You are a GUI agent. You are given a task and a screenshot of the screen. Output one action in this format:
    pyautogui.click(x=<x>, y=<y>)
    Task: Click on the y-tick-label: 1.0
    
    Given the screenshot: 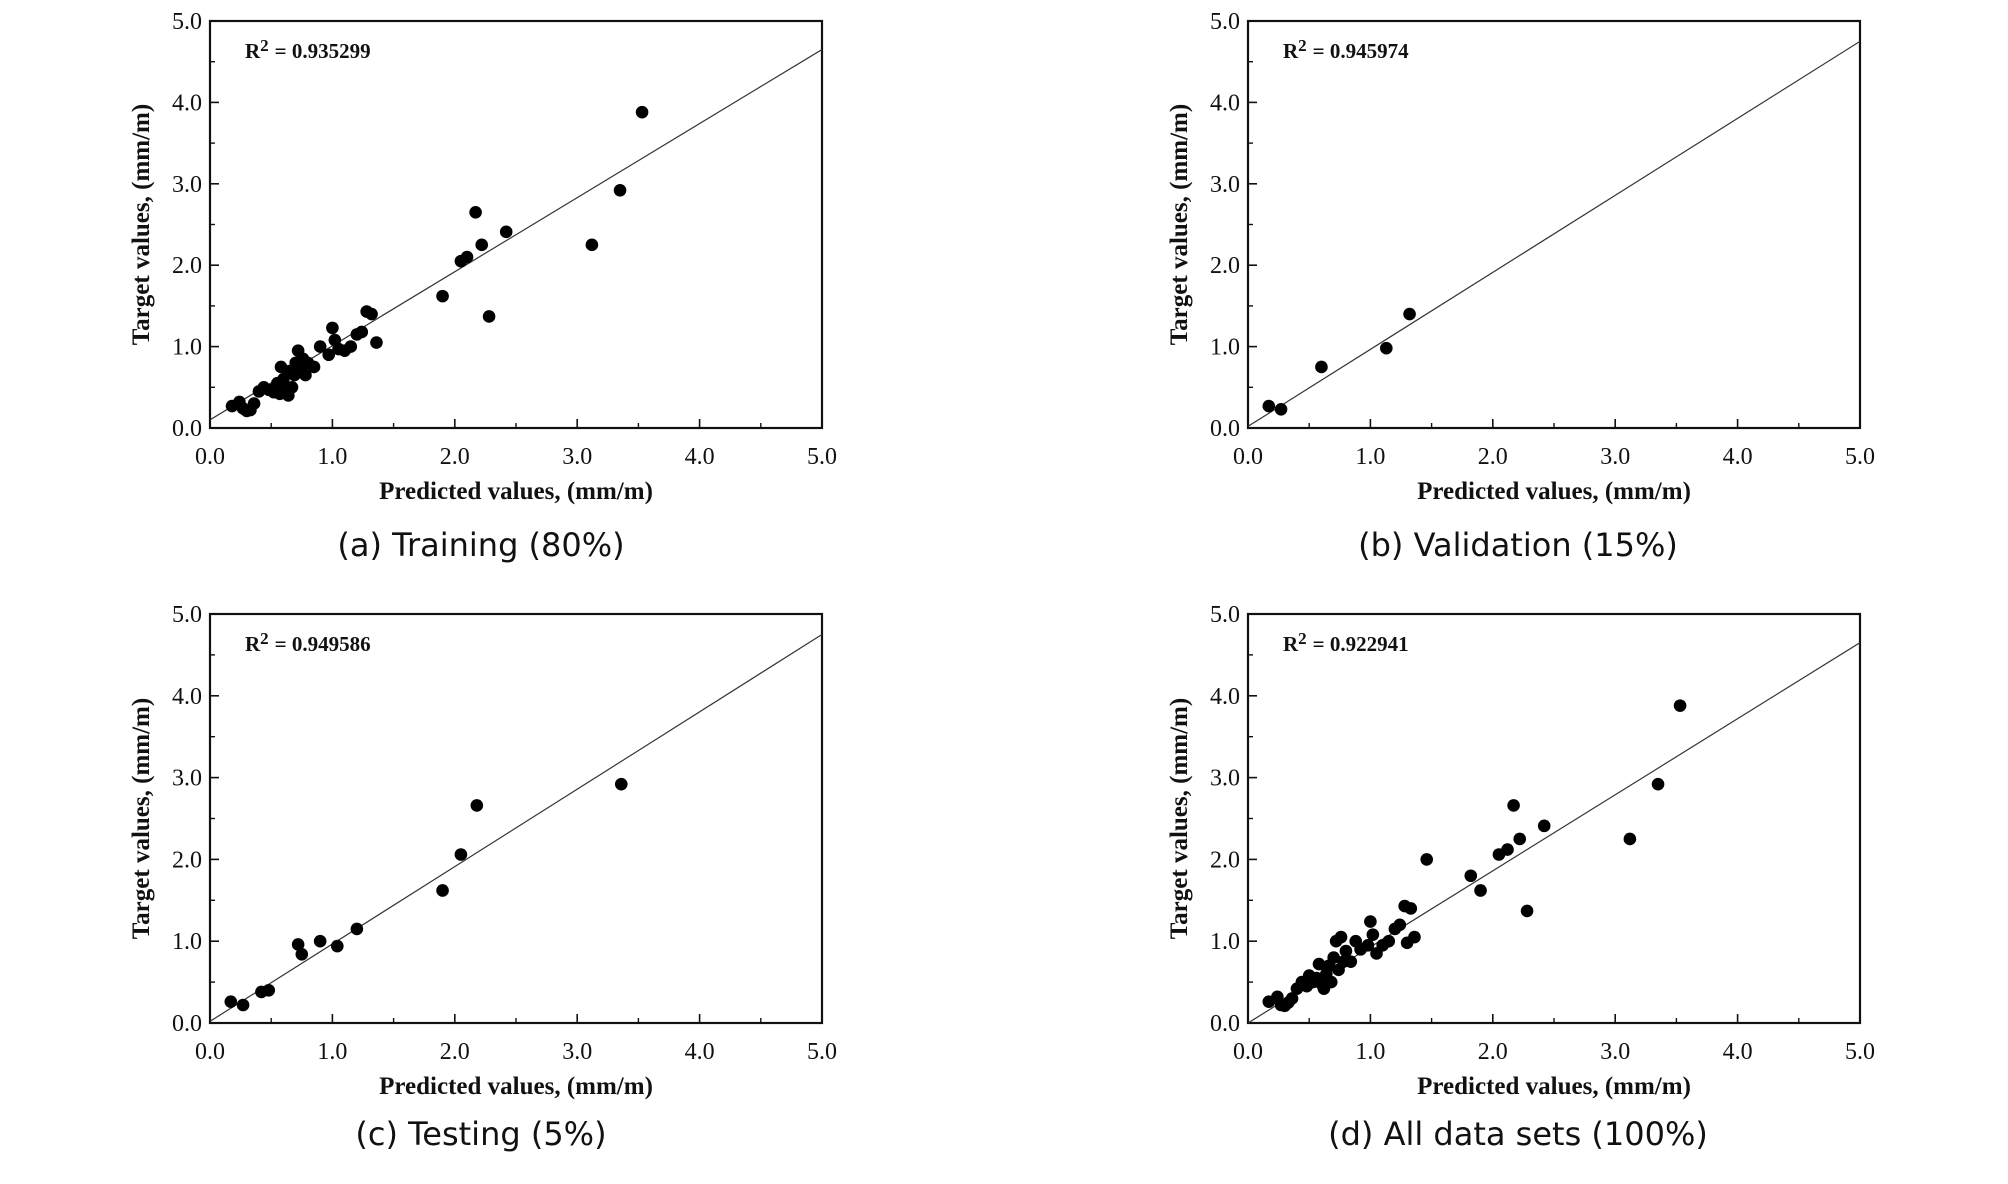 What is the action you would take?
    pyautogui.click(x=187, y=942)
    